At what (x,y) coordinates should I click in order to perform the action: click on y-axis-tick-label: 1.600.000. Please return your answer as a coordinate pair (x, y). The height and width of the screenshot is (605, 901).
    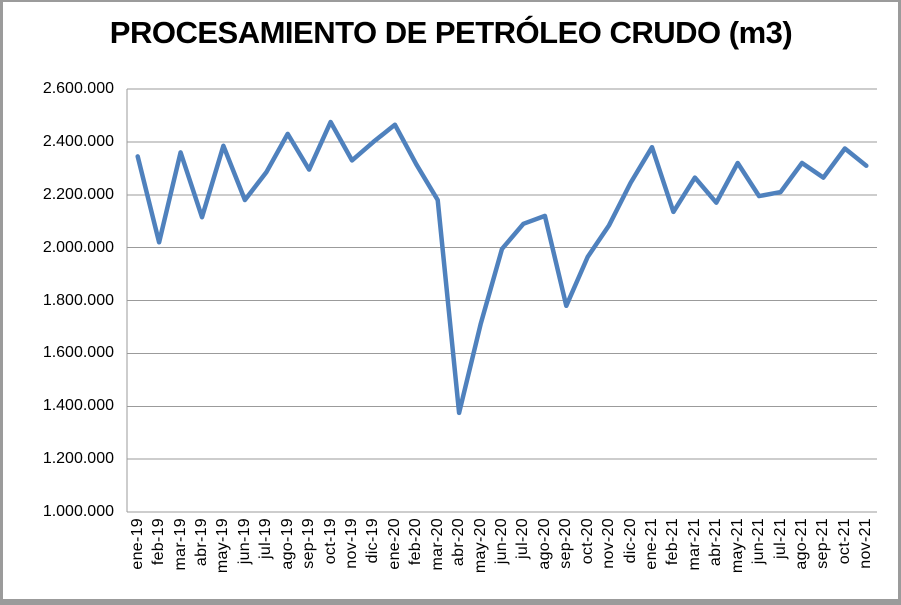
    Looking at the image, I should click on (78, 353).